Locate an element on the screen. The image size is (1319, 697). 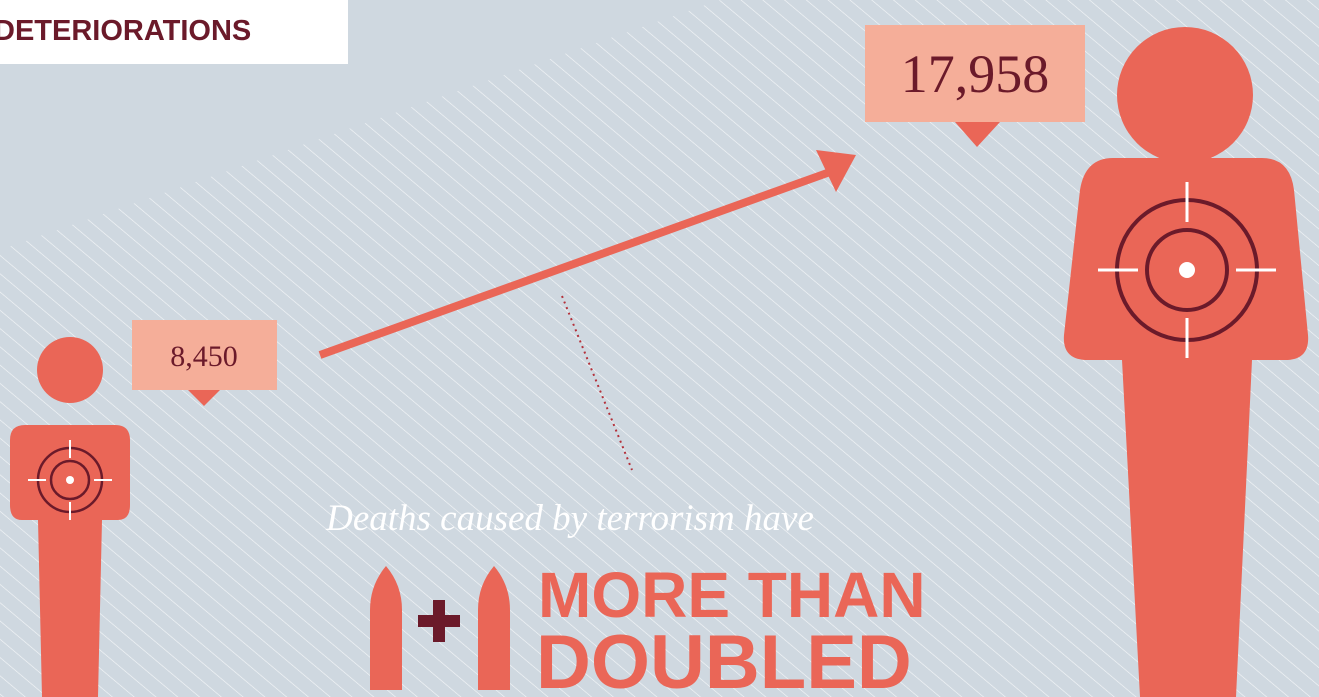
small-target is located at coordinates (70, 480).